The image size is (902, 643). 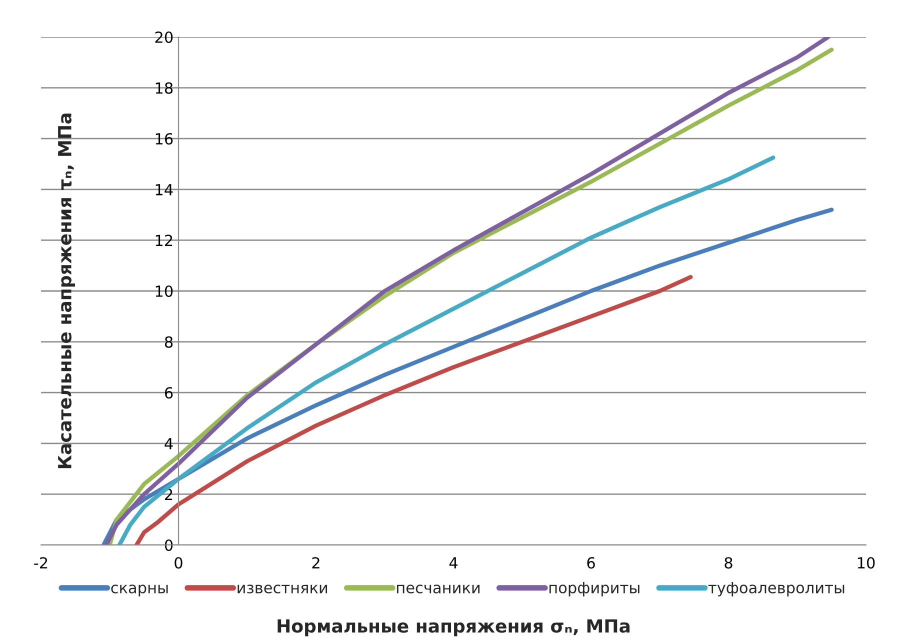 What do you see at coordinates (776, 589) in the screenshot?
I see `legend-label: туфоалевролиты` at bounding box center [776, 589].